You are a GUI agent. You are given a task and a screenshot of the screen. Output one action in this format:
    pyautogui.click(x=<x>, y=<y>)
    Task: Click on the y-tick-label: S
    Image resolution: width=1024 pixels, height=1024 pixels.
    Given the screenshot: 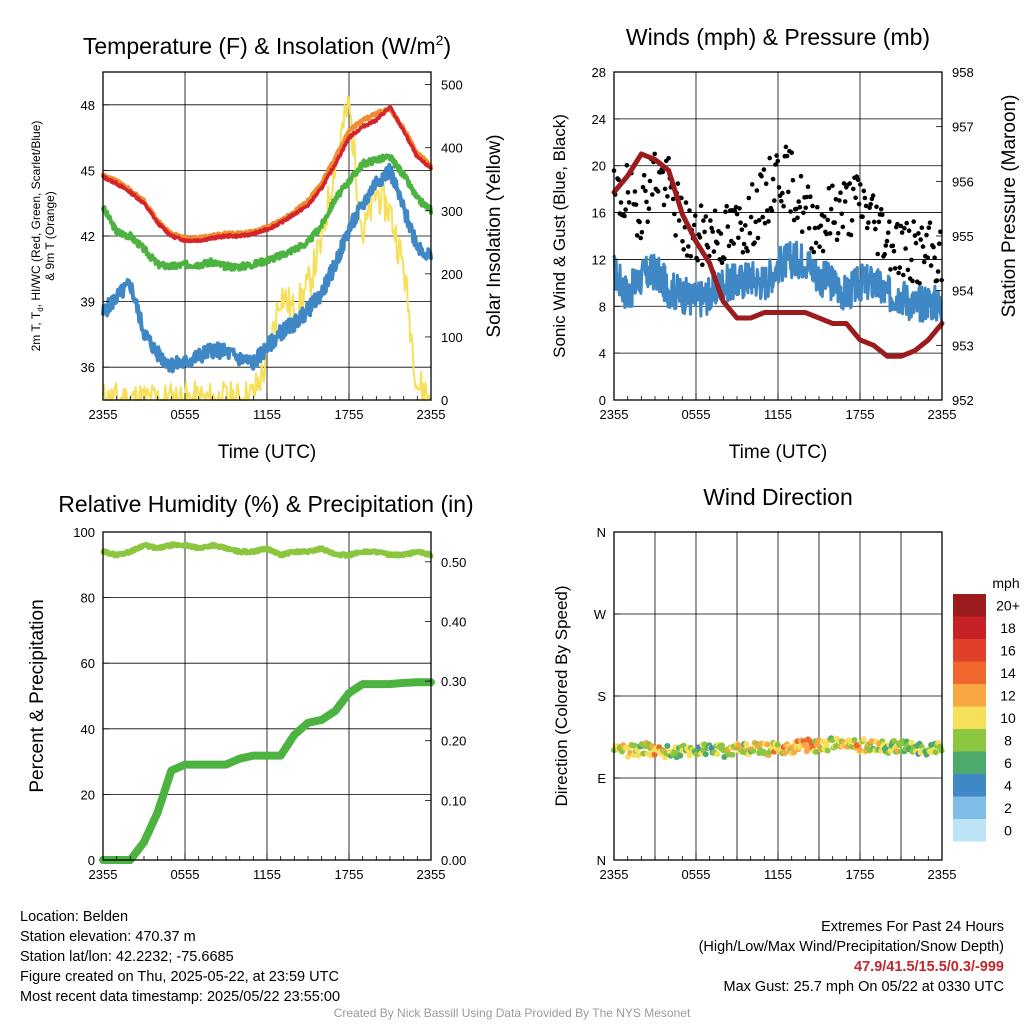 What is the action you would take?
    pyautogui.click(x=601, y=696)
    